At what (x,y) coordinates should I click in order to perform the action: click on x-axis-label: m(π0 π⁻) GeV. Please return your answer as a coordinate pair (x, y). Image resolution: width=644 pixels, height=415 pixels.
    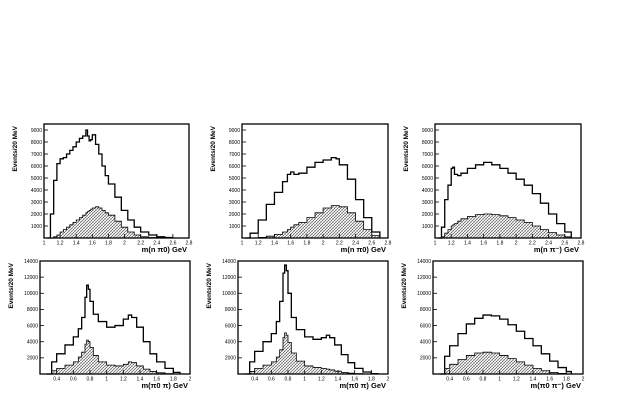
    Looking at the image, I should click on (556, 385).